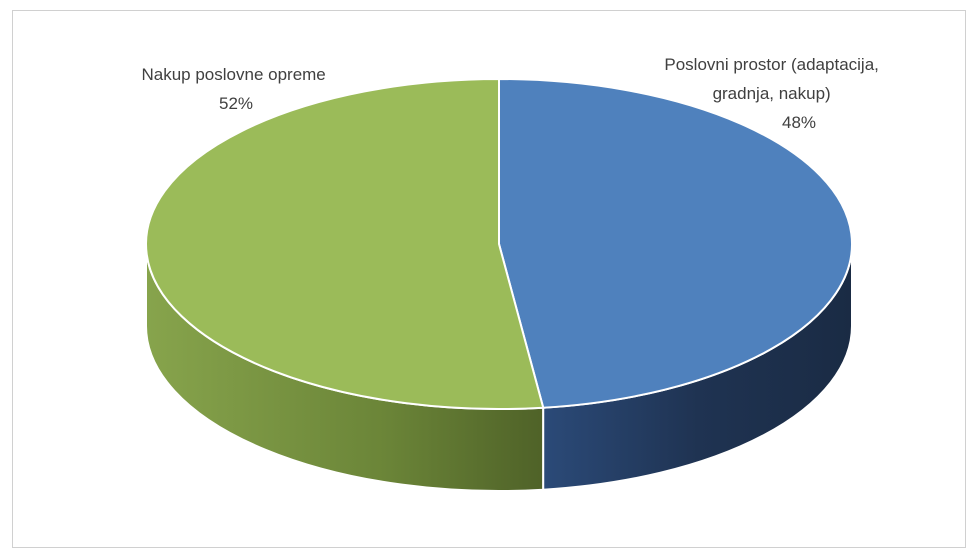  I want to click on slice-label-0-line-1: gradnja, nakup), so click(772, 93).